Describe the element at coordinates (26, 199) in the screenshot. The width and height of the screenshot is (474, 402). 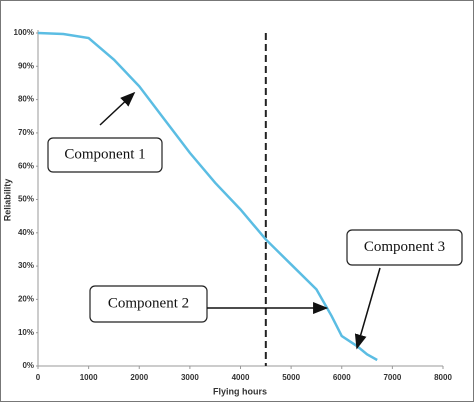
I see `y-tick-label: 50%` at that location.